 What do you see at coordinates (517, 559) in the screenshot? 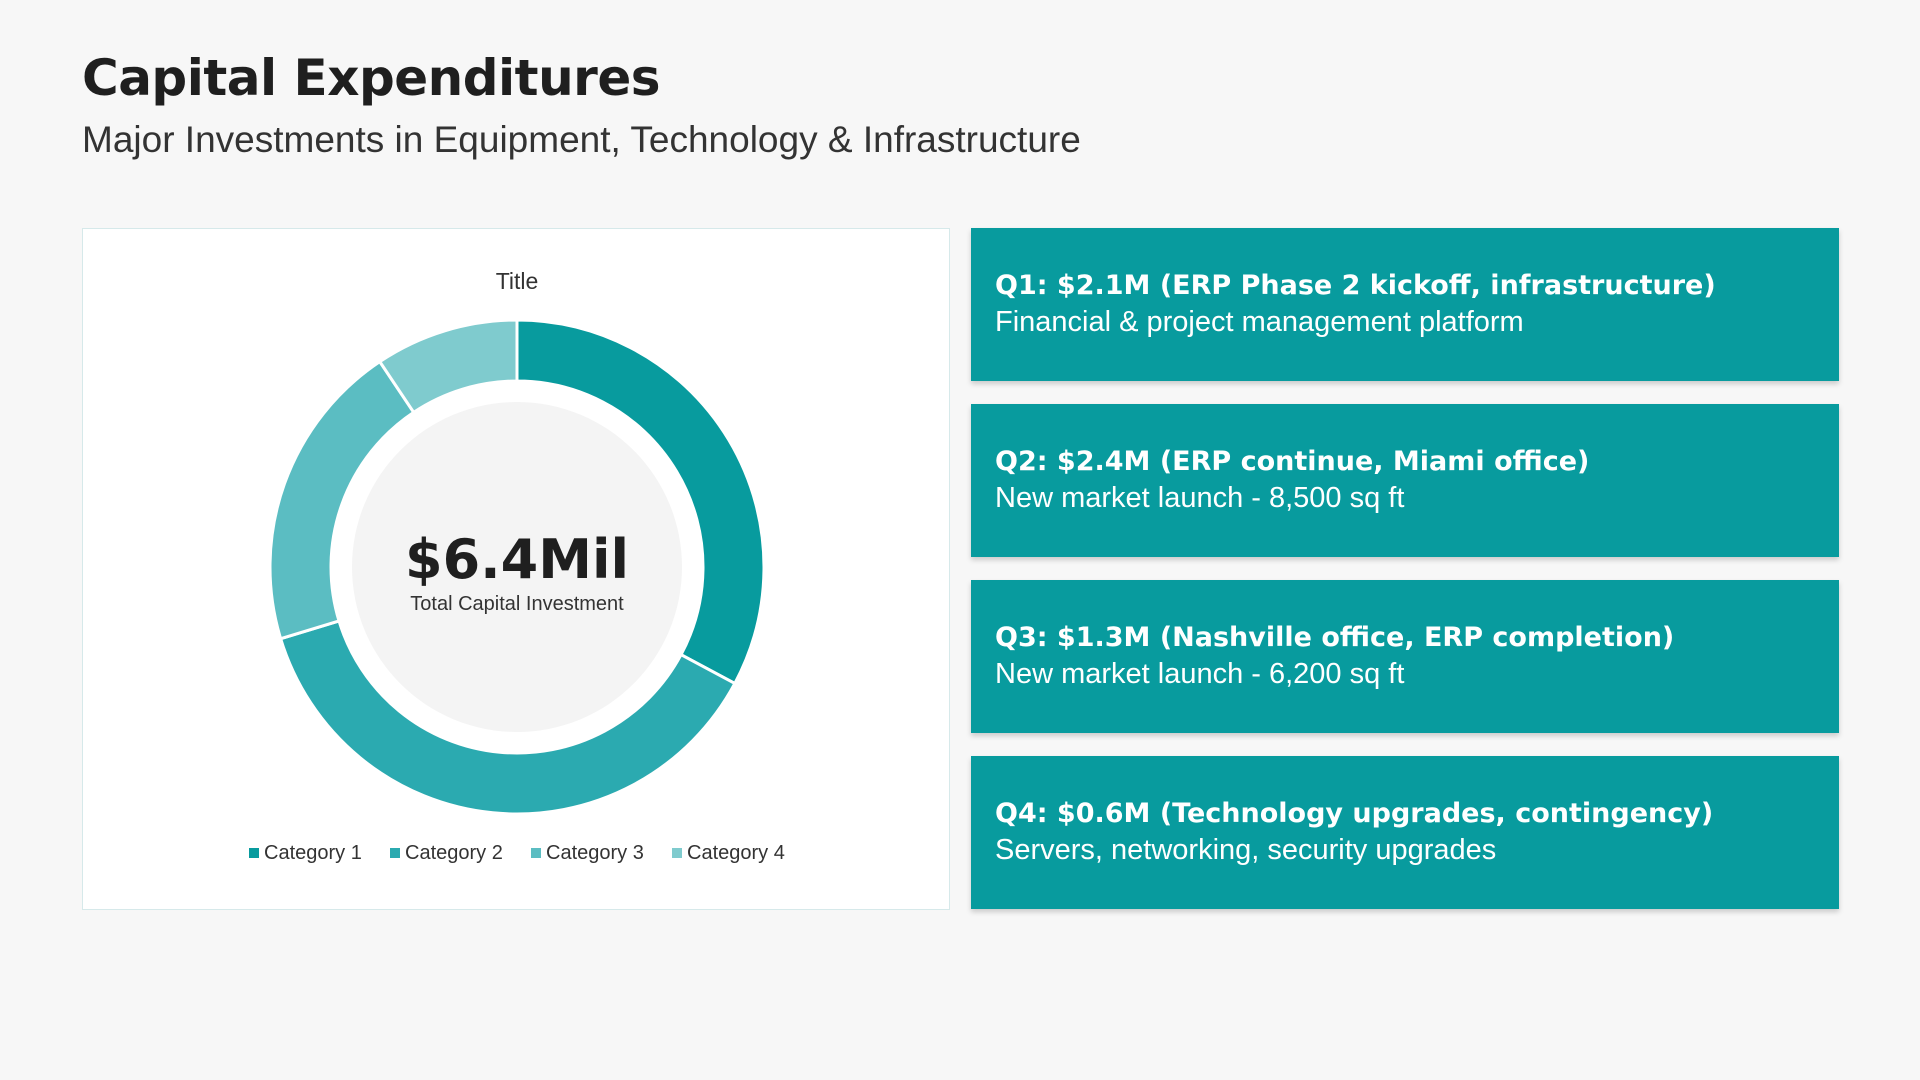
I see `total-value: $6.4Mil` at bounding box center [517, 559].